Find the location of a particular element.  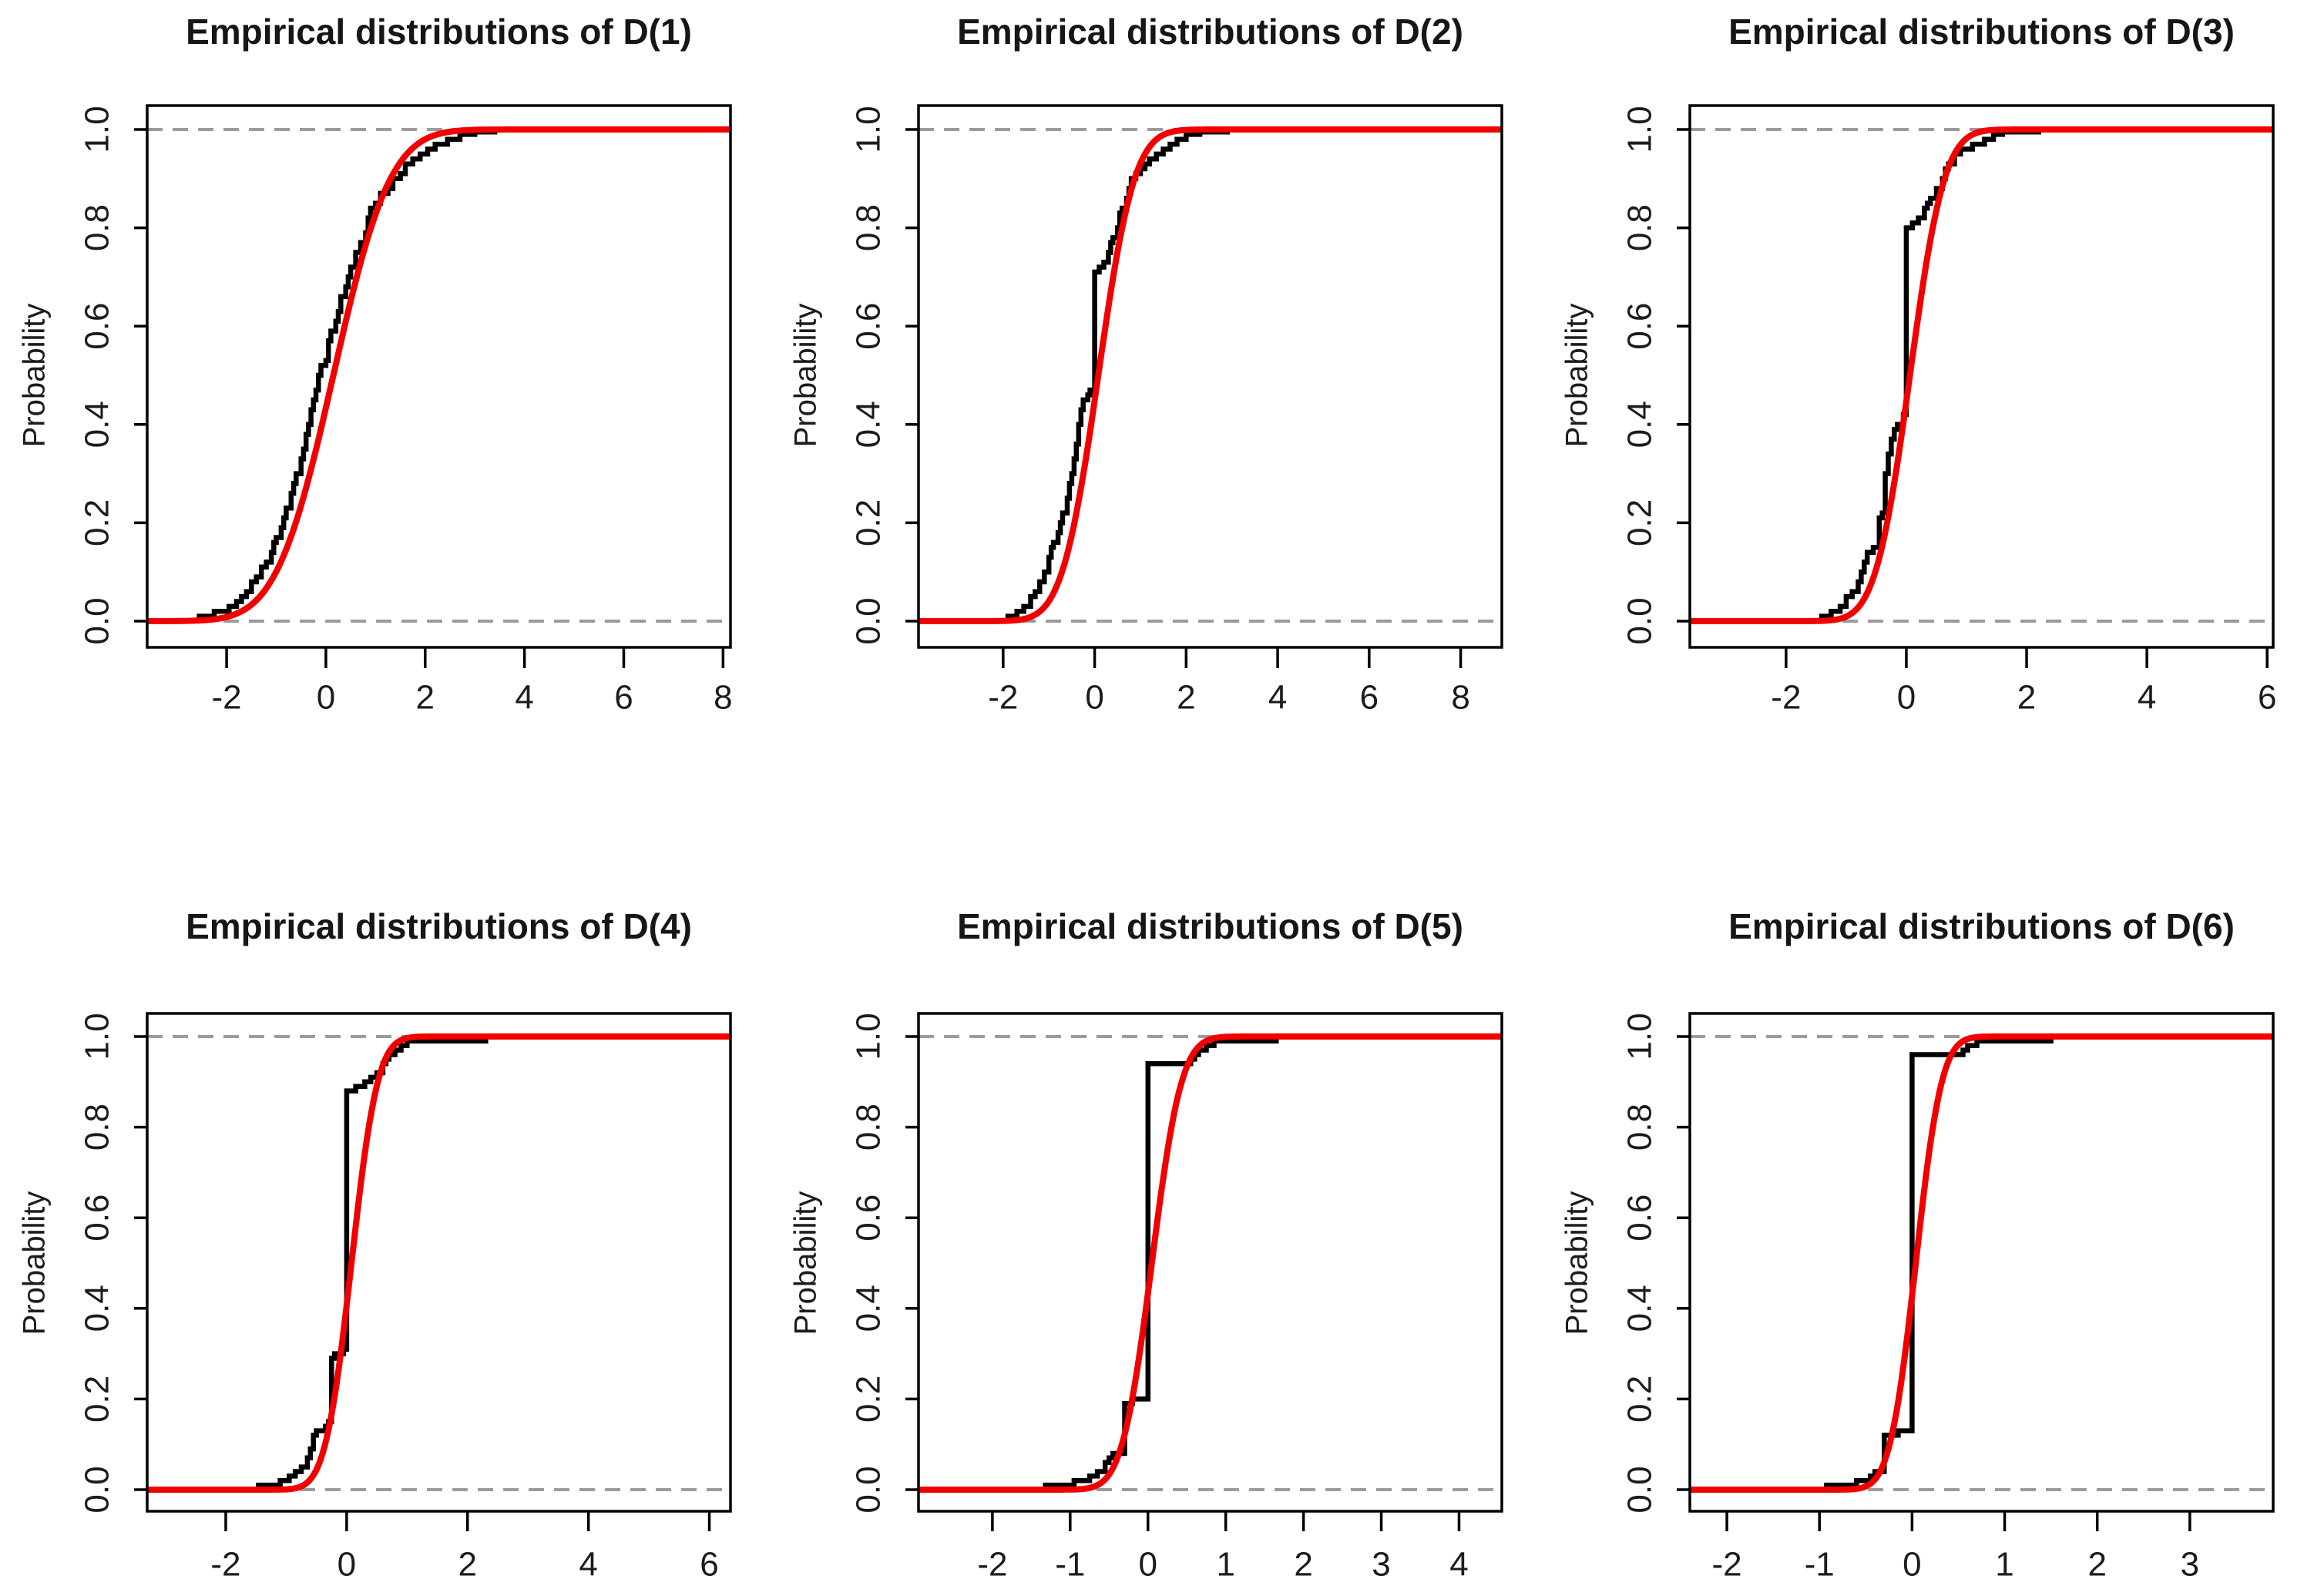

ecdf-chart-d4: -2 0 2 4 6 0.0 0.2 0.4 0.6 0.8 1.0 is located at coordinates (405, 1298).